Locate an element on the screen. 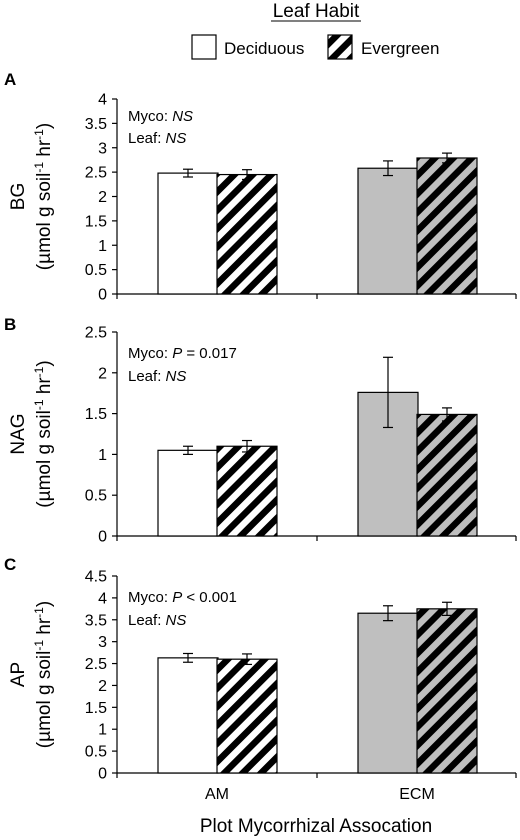  y-axis-title: AP (µmol g soil-1 hr-1) is located at coordinates (31, 674).